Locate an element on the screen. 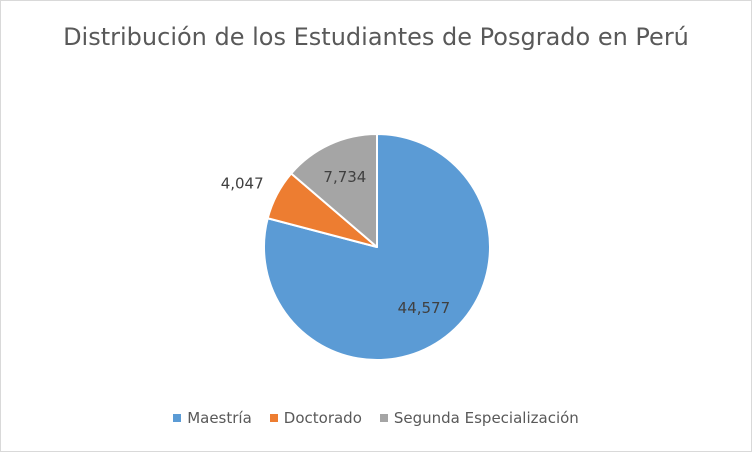  pie-data-labels: 44,577 4,047 7,734 is located at coordinates (335, 242).